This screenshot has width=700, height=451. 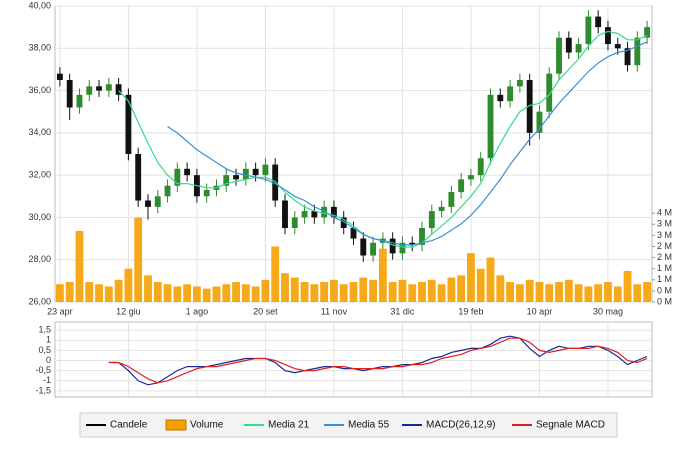 What do you see at coordinates (664, 213) in the screenshot?
I see `y2-tick-label: 4 M` at bounding box center [664, 213].